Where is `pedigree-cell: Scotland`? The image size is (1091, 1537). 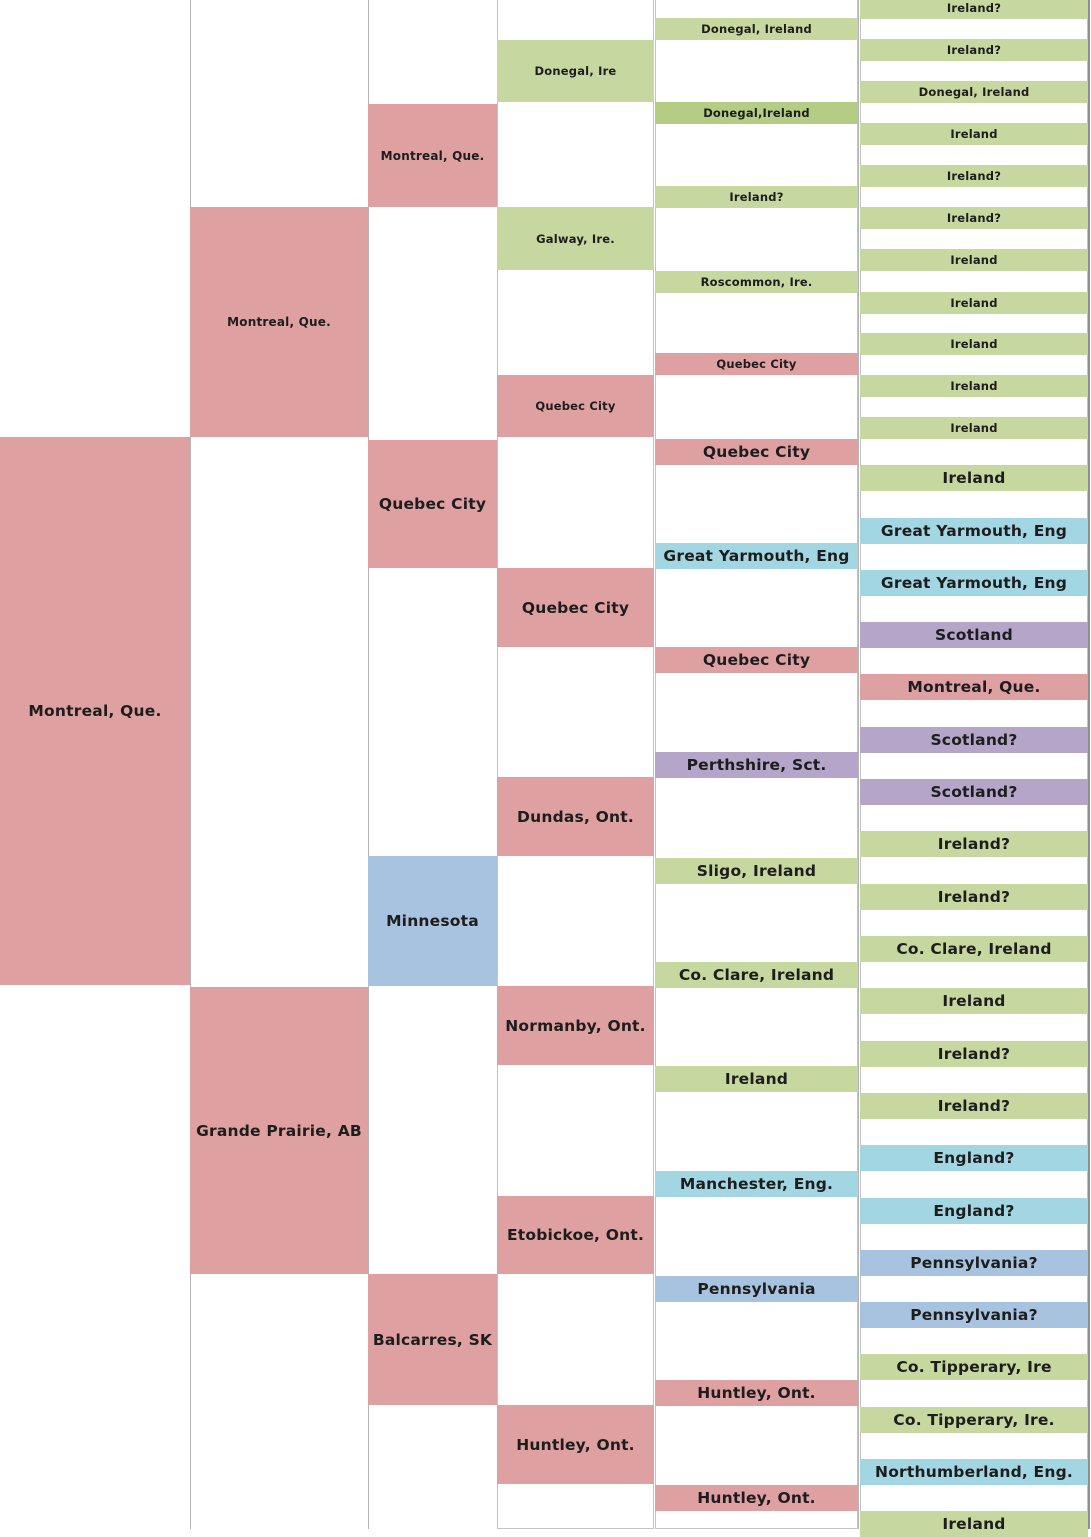 pedigree-cell: Scotland is located at coordinates (974, 635).